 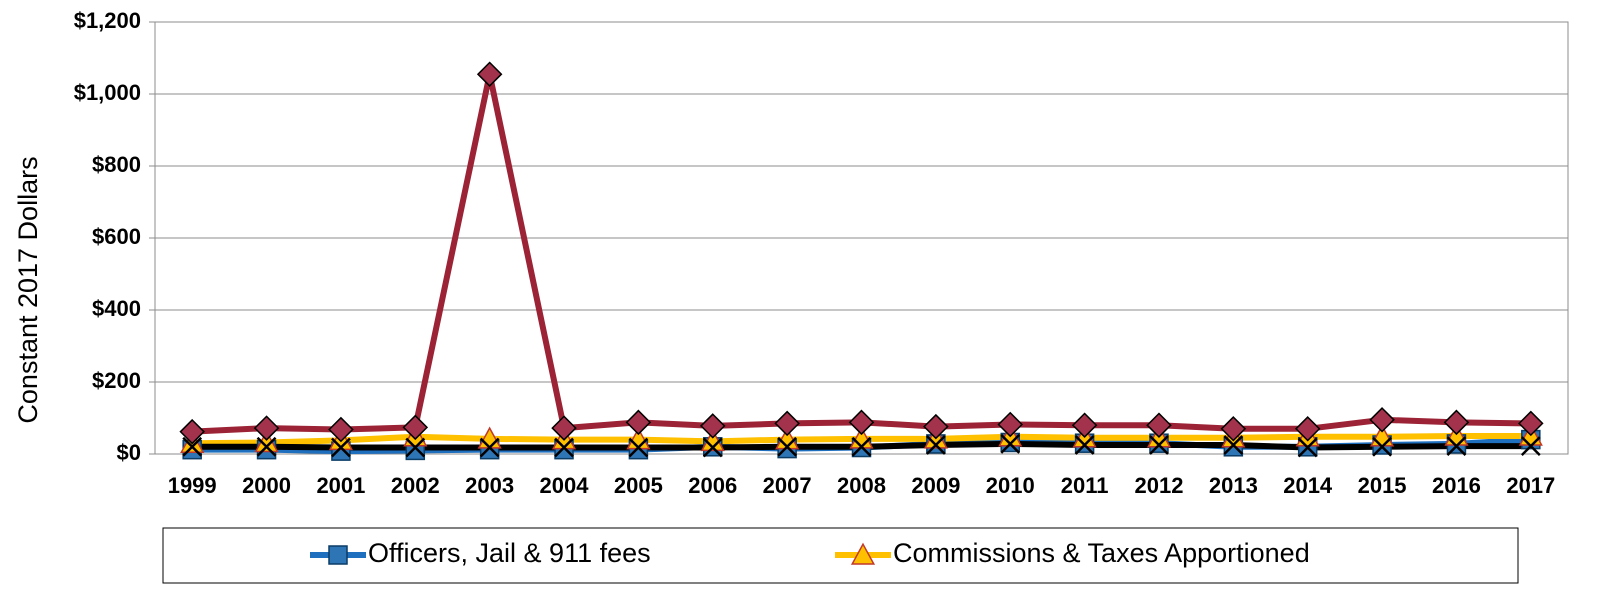 What do you see at coordinates (1101, 553) in the screenshot?
I see `legend-label: Commissions & Taxes Apportioned` at bounding box center [1101, 553].